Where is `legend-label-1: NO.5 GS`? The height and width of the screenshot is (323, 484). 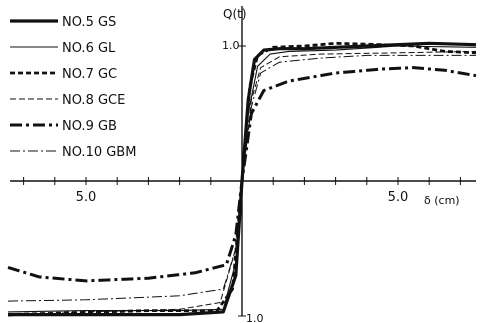 legend-label-1: NO.5 GS is located at coordinates (89, 22).